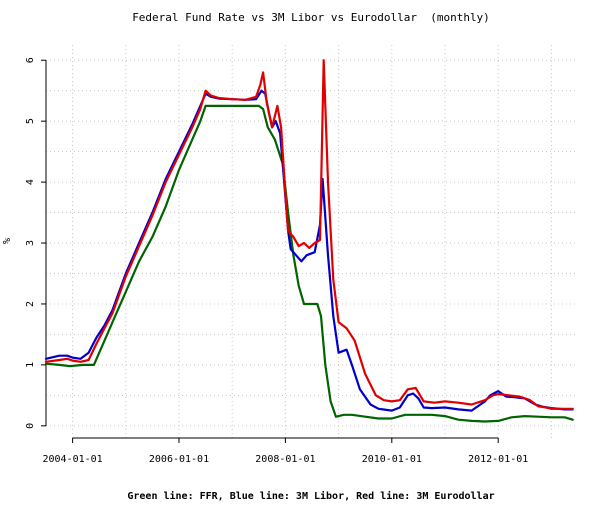 This screenshot has width=608, height=513. I want to click on y-tick-label: 1, so click(30, 365).